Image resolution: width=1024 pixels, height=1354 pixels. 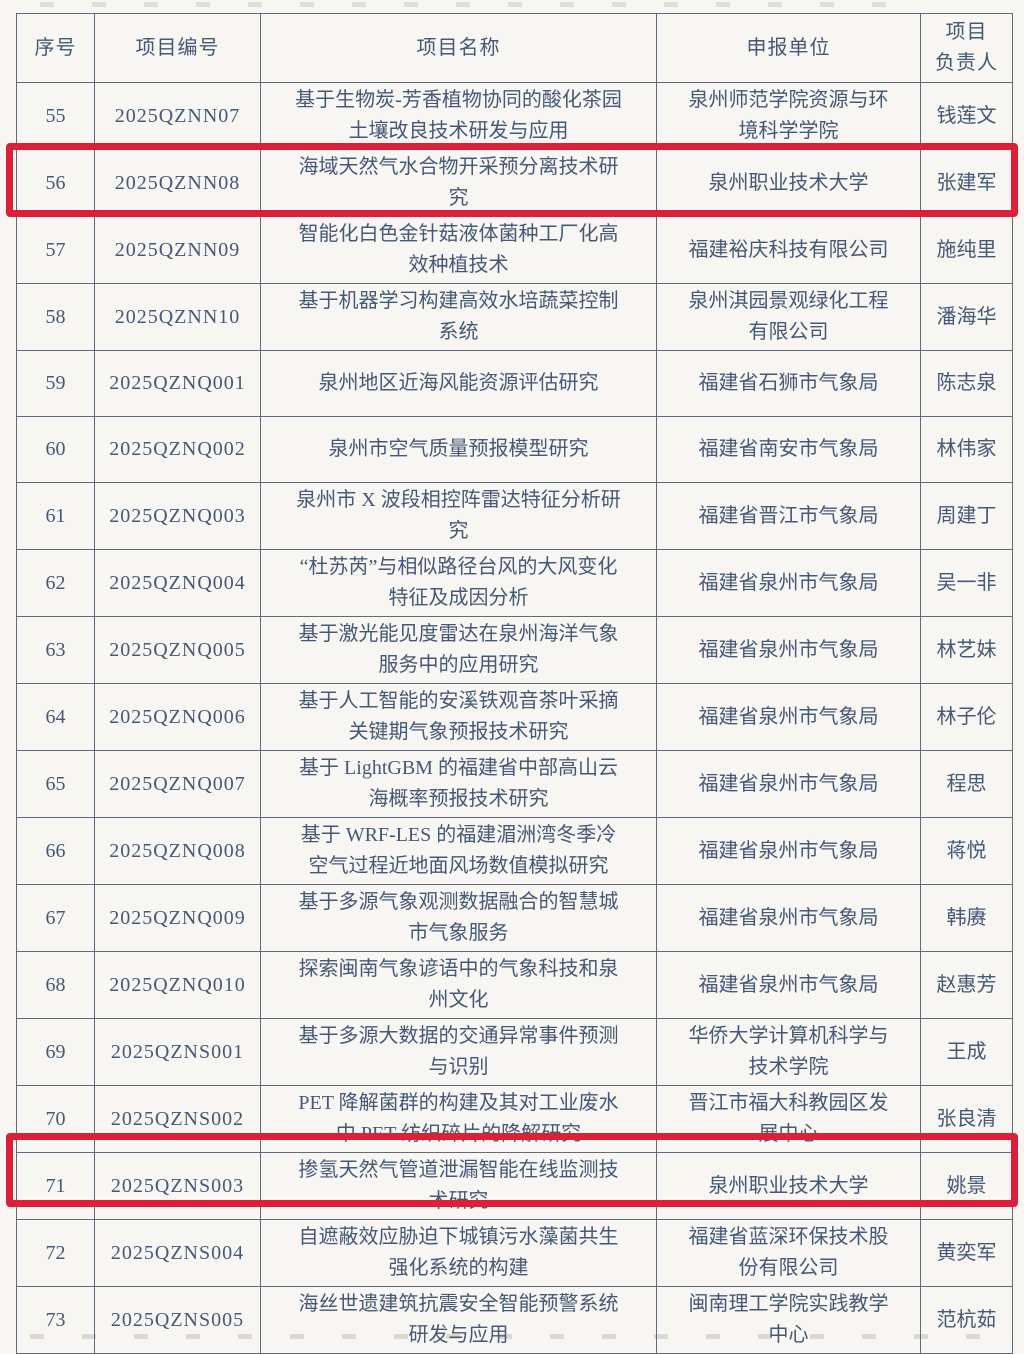 What do you see at coordinates (458, 918) in the screenshot?
I see `cell-name: 基于多源气象观测数据融合的智慧城市气象服务` at bounding box center [458, 918].